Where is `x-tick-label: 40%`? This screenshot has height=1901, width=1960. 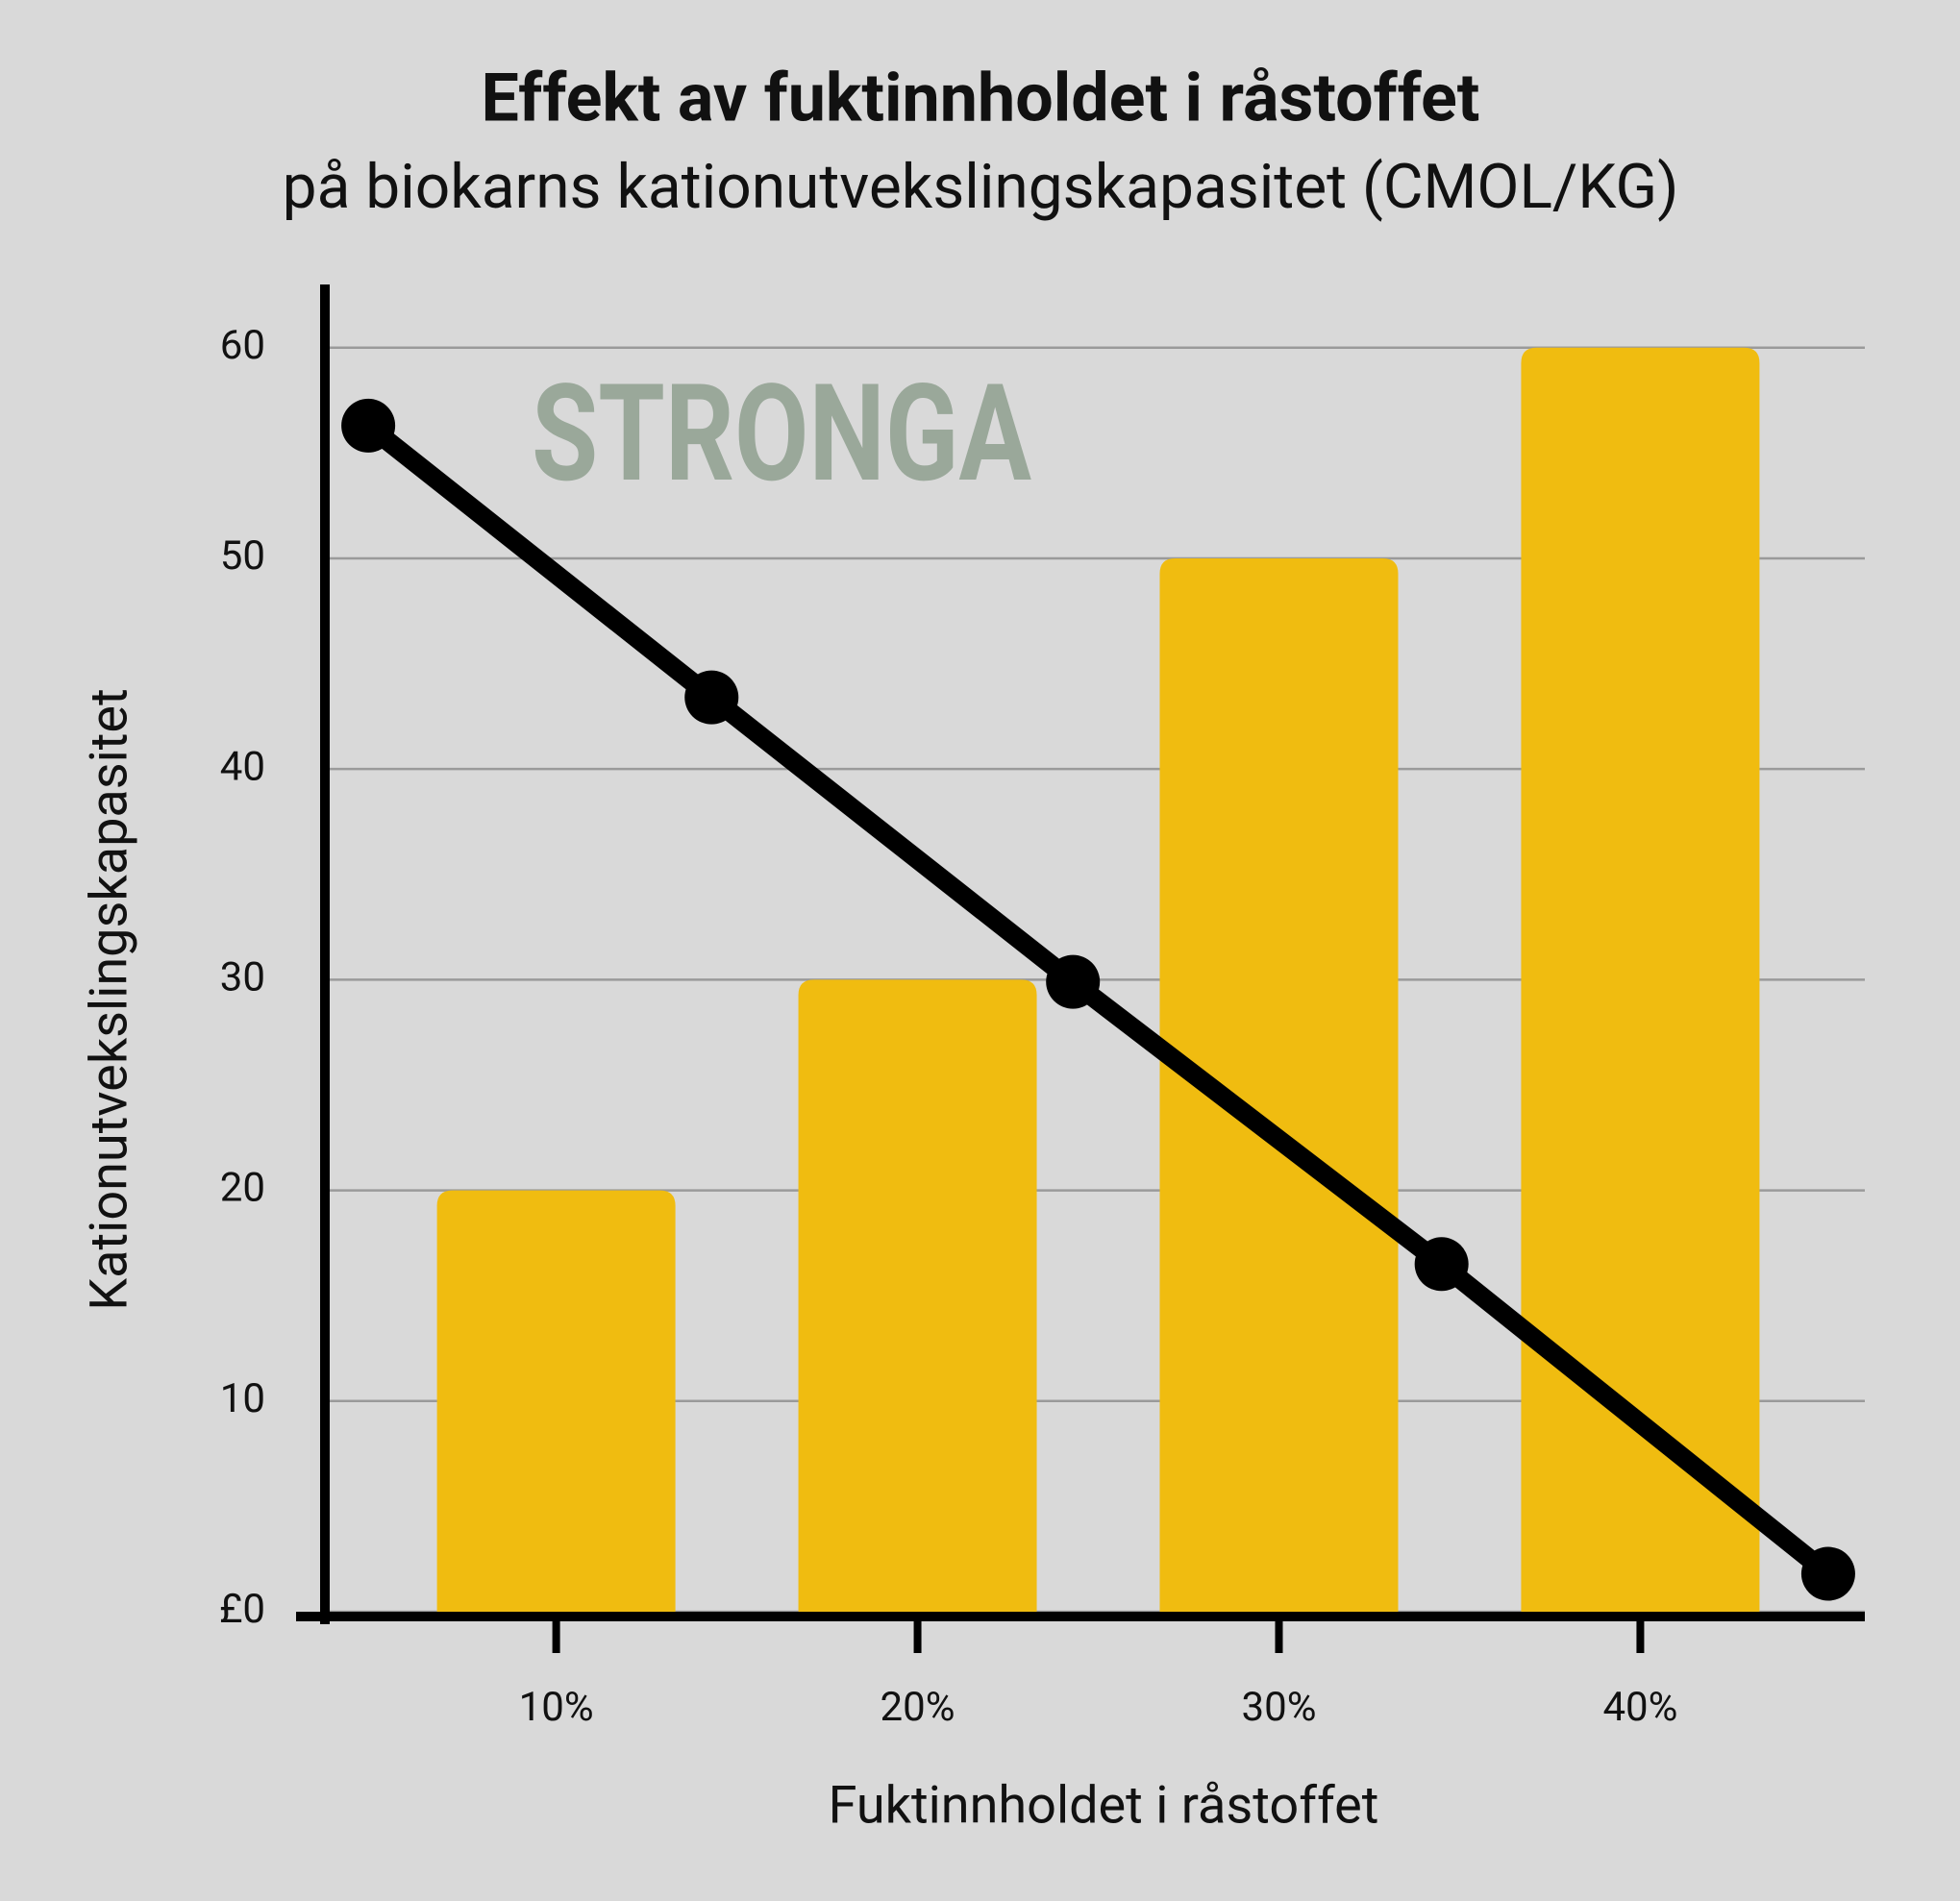
x-tick-label: 40% is located at coordinates (1639, 1707).